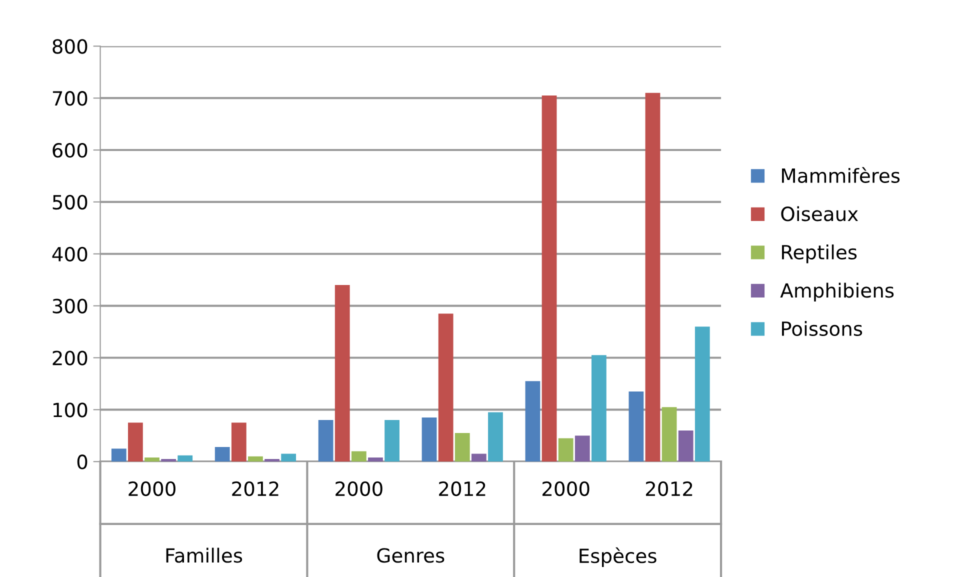 The width and height of the screenshot is (955, 577). I want to click on text: Genres, so click(410, 555).